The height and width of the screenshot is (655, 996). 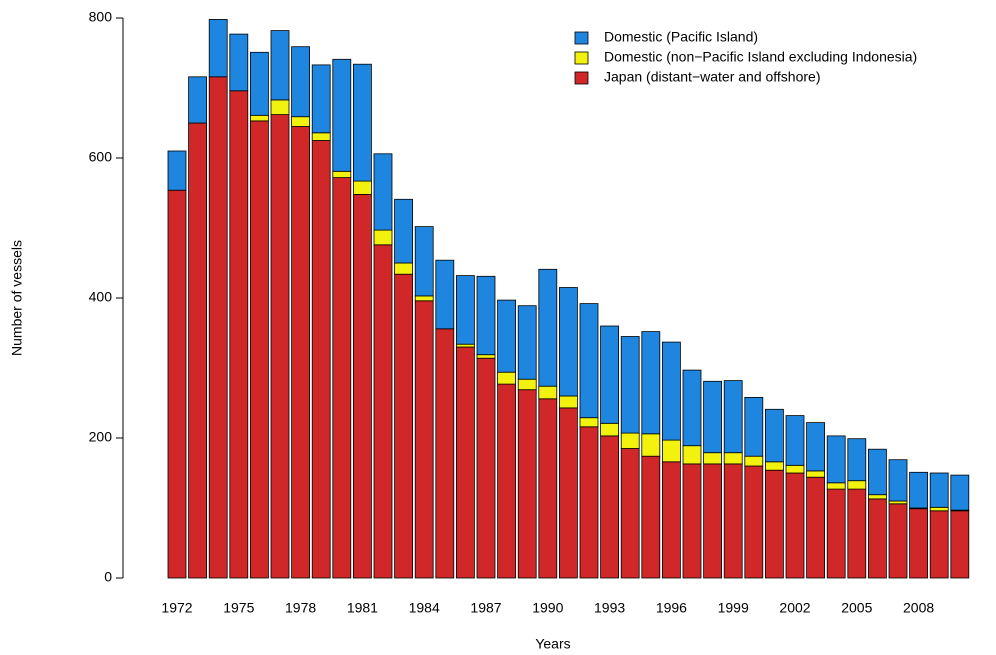 I want to click on y-tick-label: 200, so click(x=101, y=437).